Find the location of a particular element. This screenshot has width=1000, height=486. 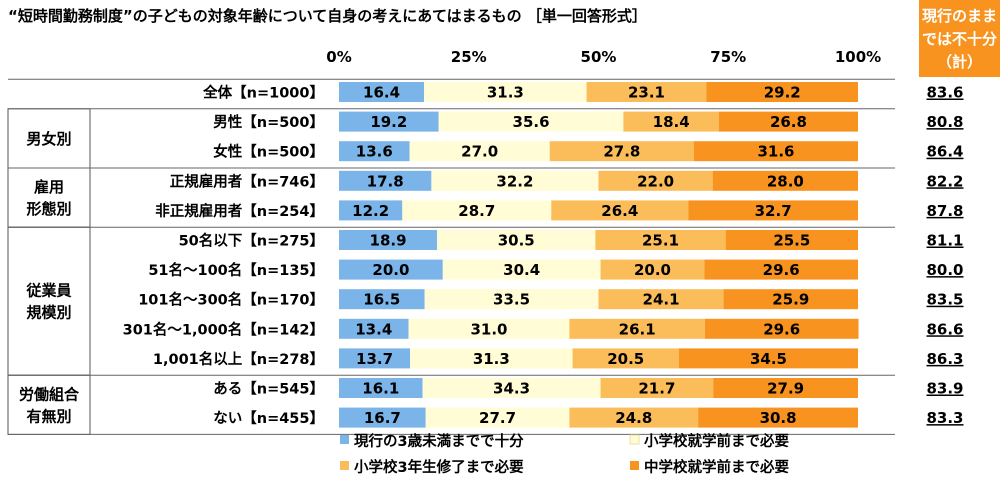

bar-value-label: 29.2 is located at coordinates (782, 93).